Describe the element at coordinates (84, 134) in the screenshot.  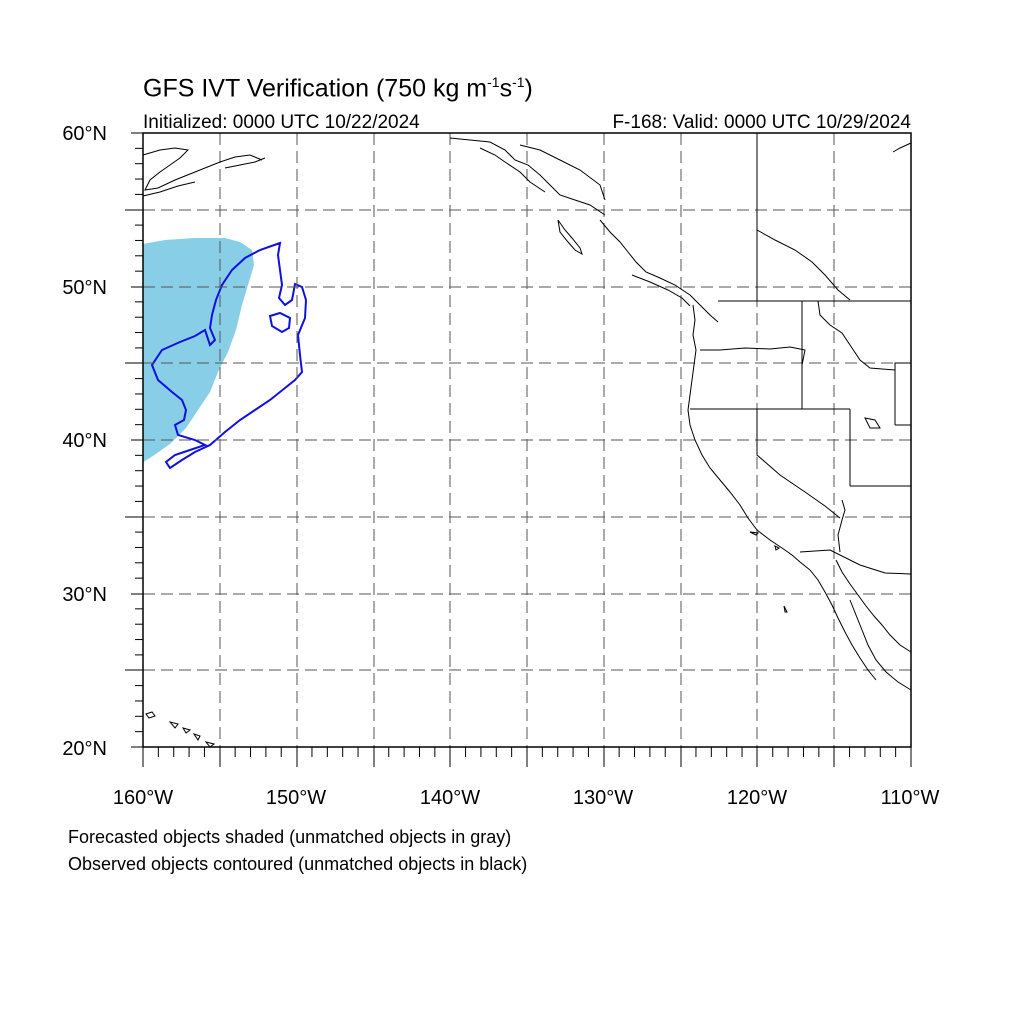
I see `lat-label-60n: 60°N` at that location.